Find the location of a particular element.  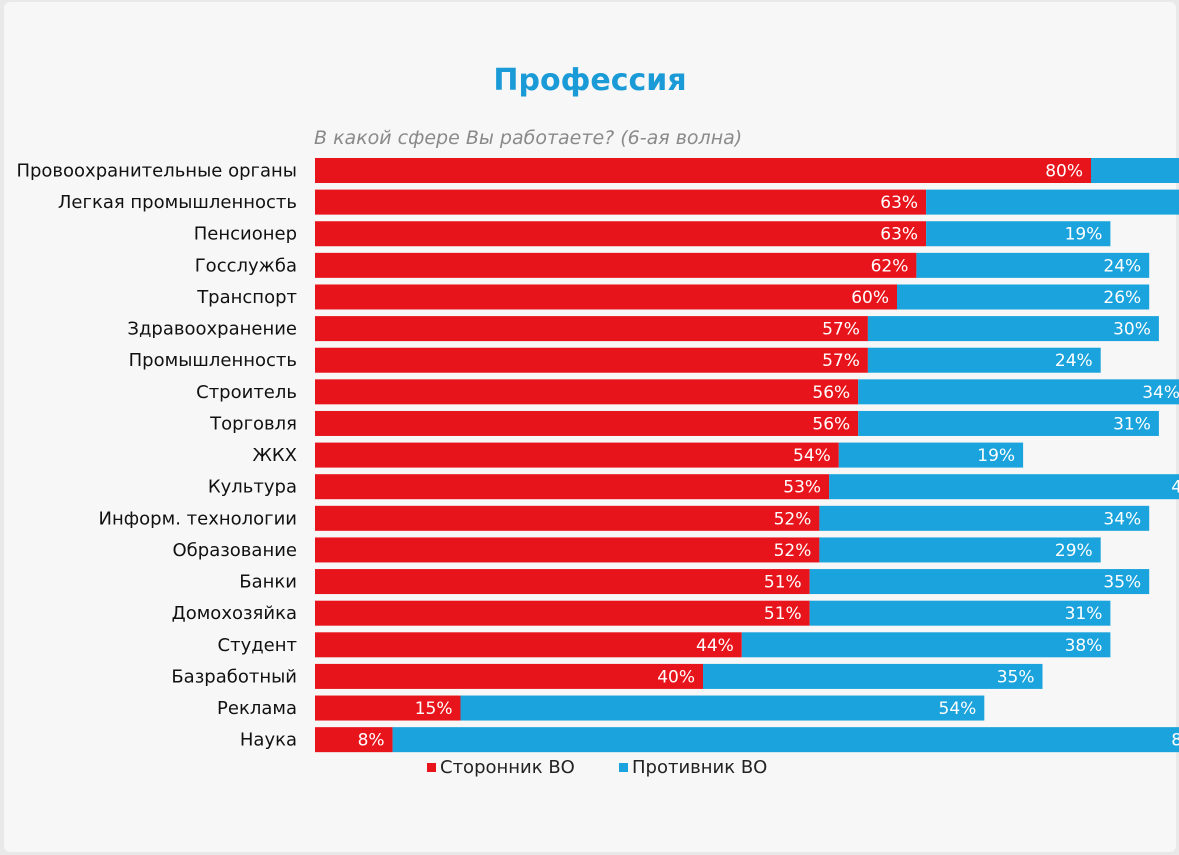

chart-subtitle: В какой сфере Вы работаете? (6-ая волна) is located at coordinates (528, 138).